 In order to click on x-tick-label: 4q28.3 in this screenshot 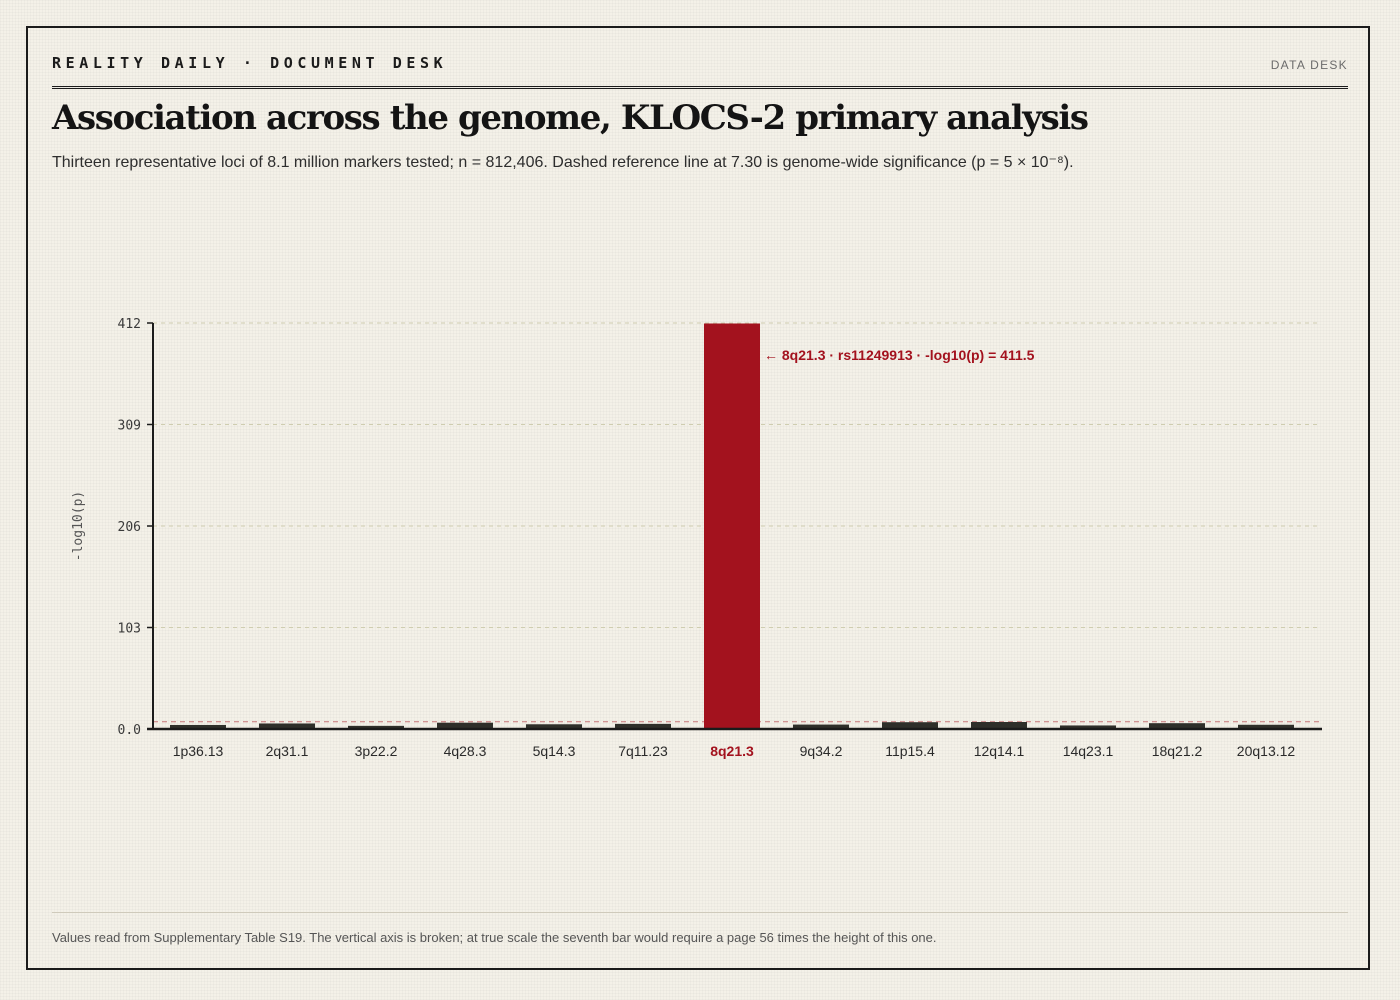, I will do `click(465, 751)`.